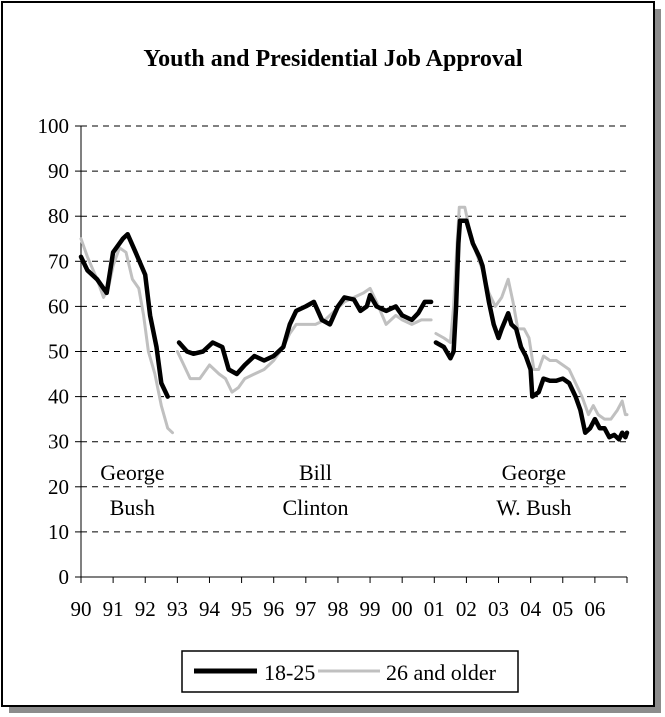 Image resolution: width=665 pixels, height=717 pixels. I want to click on y-tick-label: 70, so click(58, 261).